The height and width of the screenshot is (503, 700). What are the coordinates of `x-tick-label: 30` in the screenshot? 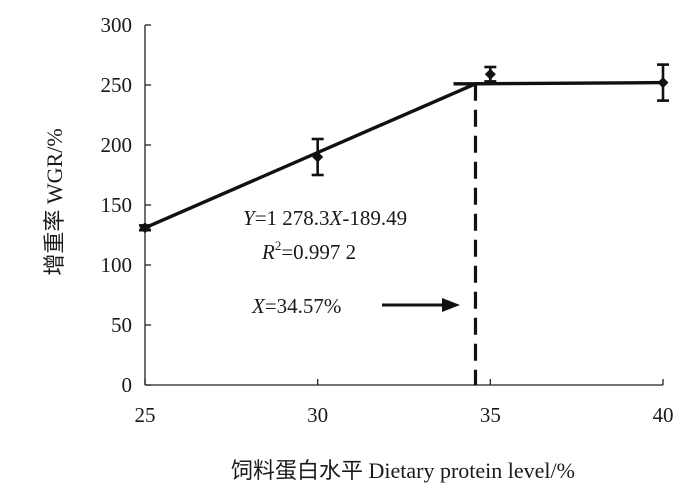 It's located at (317, 415).